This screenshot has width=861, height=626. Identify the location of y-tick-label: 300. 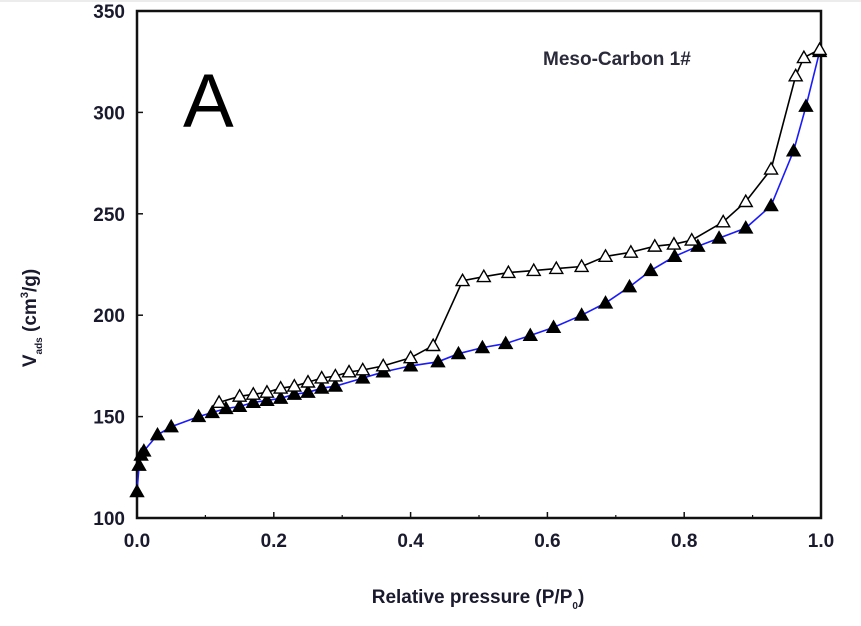
(109, 113).